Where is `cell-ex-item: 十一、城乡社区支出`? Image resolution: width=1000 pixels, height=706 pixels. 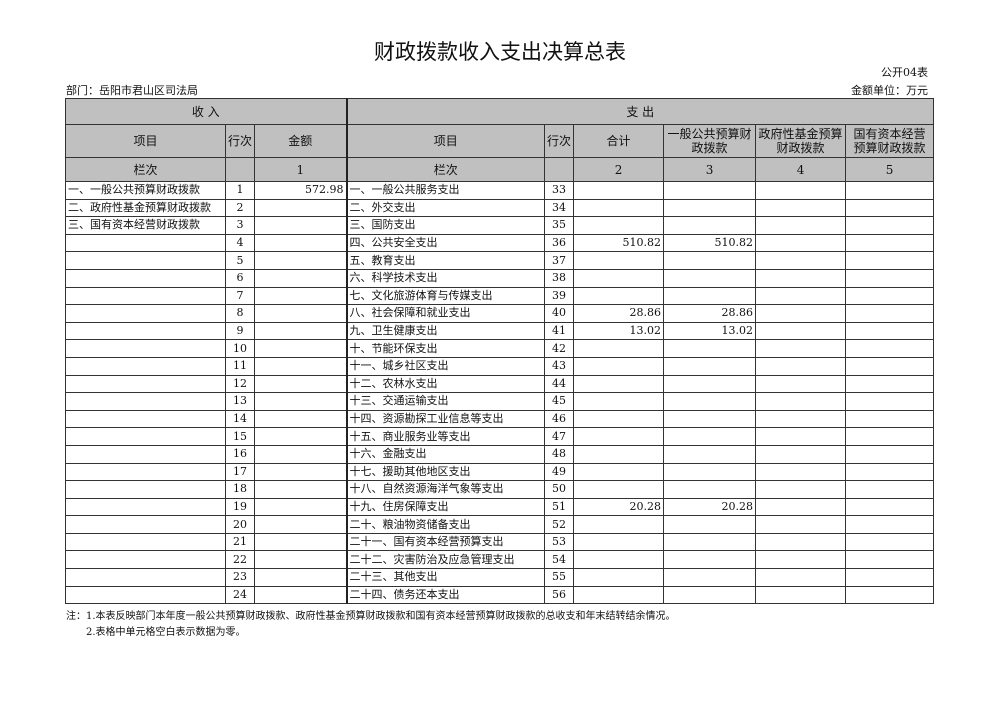 cell-ex-item: 十一、城乡社区支出 is located at coordinates (446, 366).